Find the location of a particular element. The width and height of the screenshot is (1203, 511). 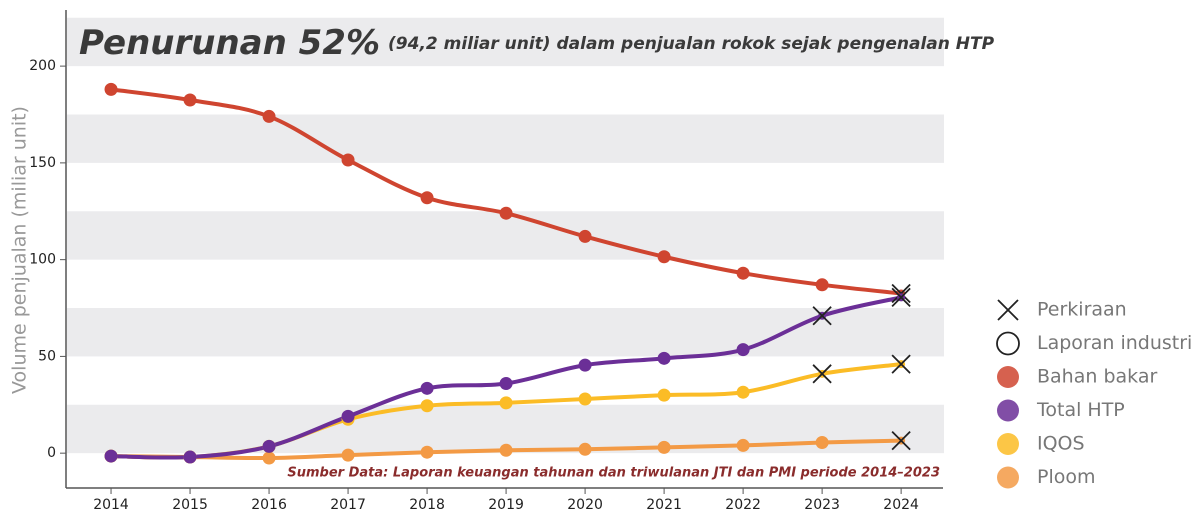

x-tick-label: 2015 is located at coordinates (190, 504).